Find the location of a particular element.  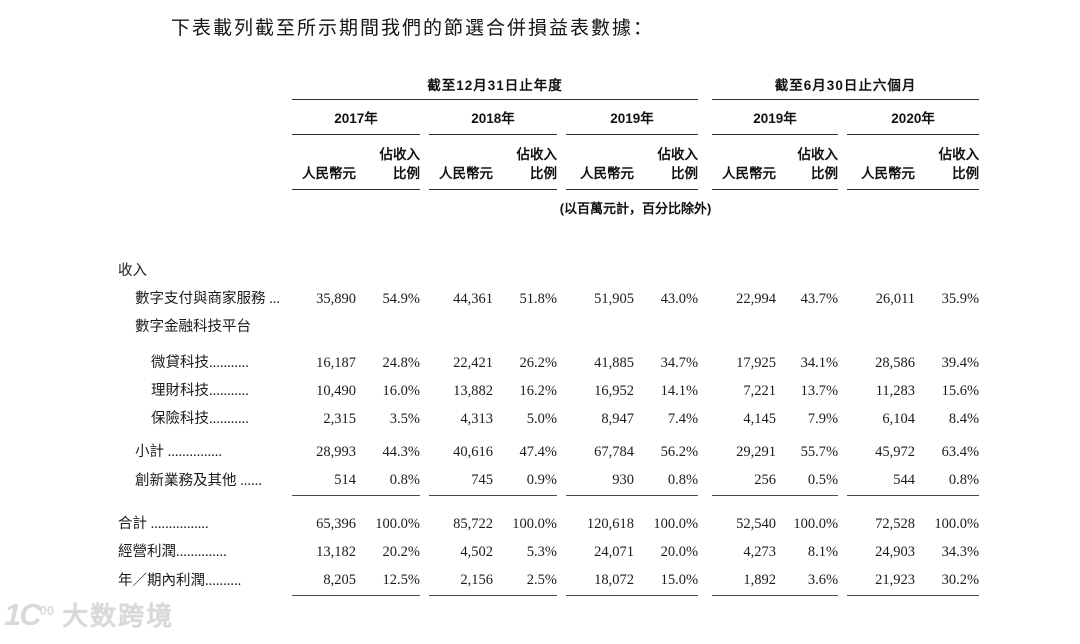

year-header-2019h1: 2019年 is located at coordinates (775, 117).